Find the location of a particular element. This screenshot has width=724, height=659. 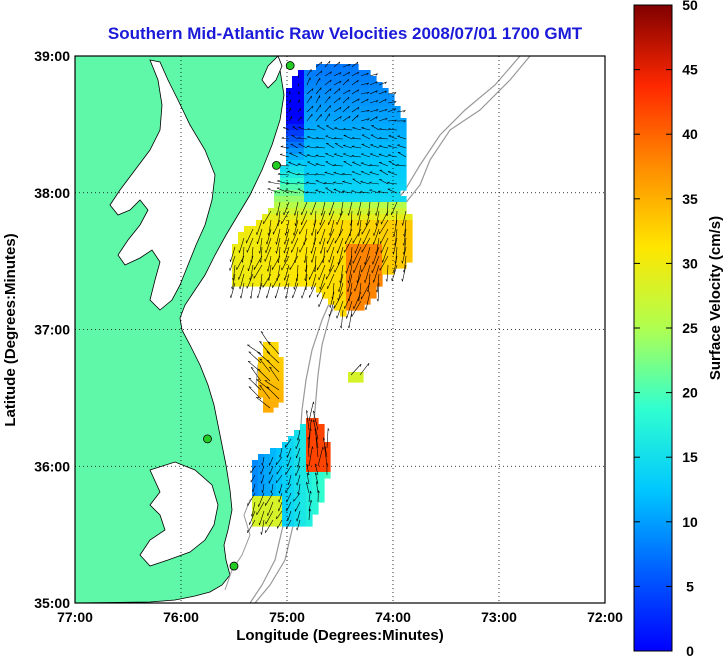

y-tick-label: 37:00 is located at coordinates (52, 330).